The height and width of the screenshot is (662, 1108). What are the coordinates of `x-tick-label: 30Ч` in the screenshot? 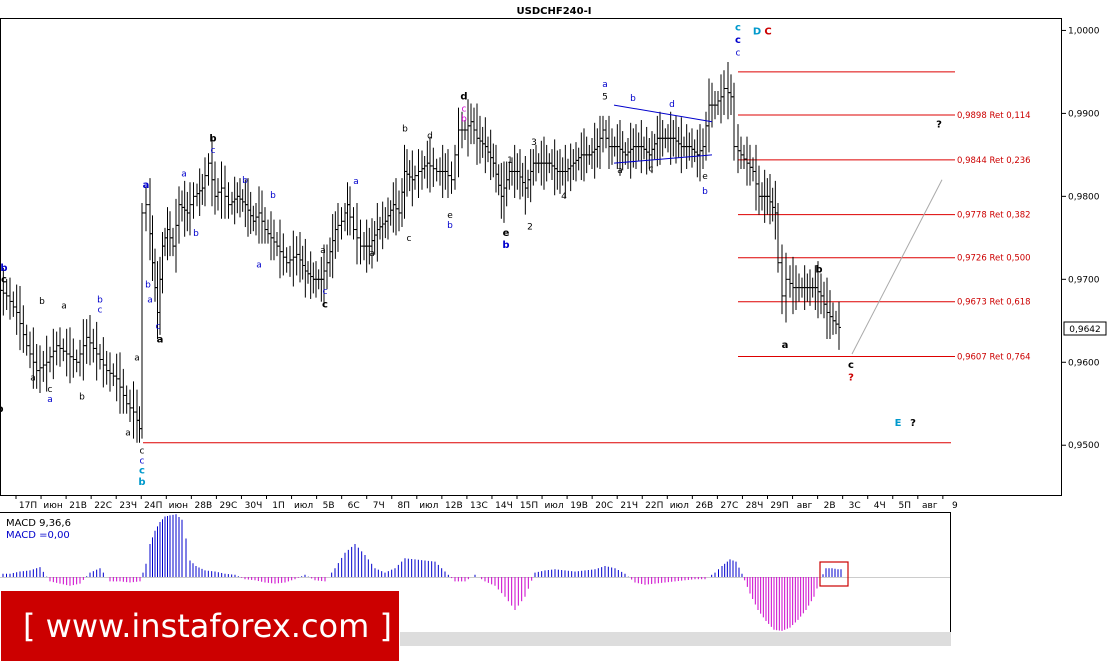 It's located at (254, 506).